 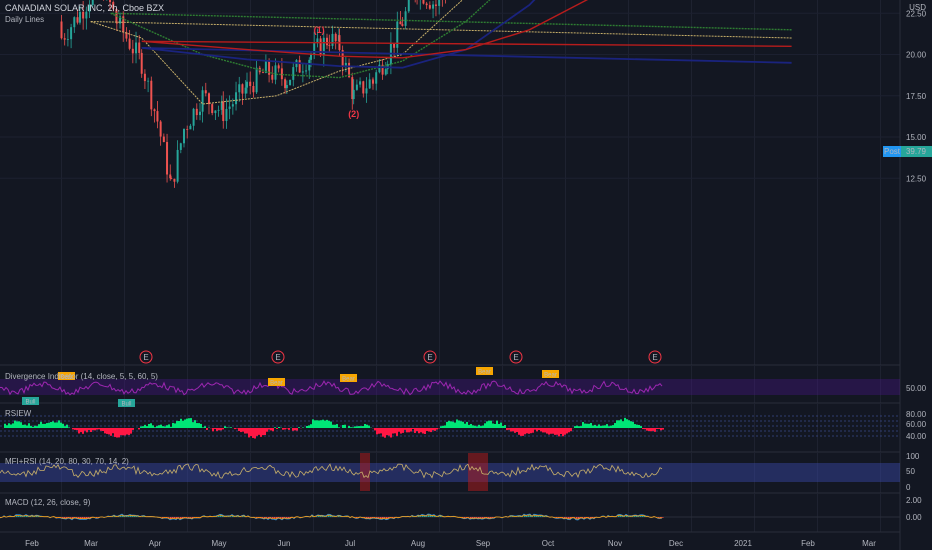 I want to click on rsiew-axis-label: 80.00, so click(x=916, y=414).